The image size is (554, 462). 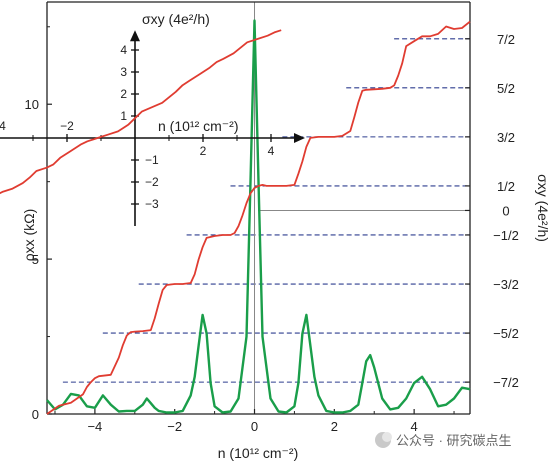 What do you see at coordinates (152, 204) in the screenshot?
I see `inset-y-tick-label: −3` at bounding box center [152, 204].